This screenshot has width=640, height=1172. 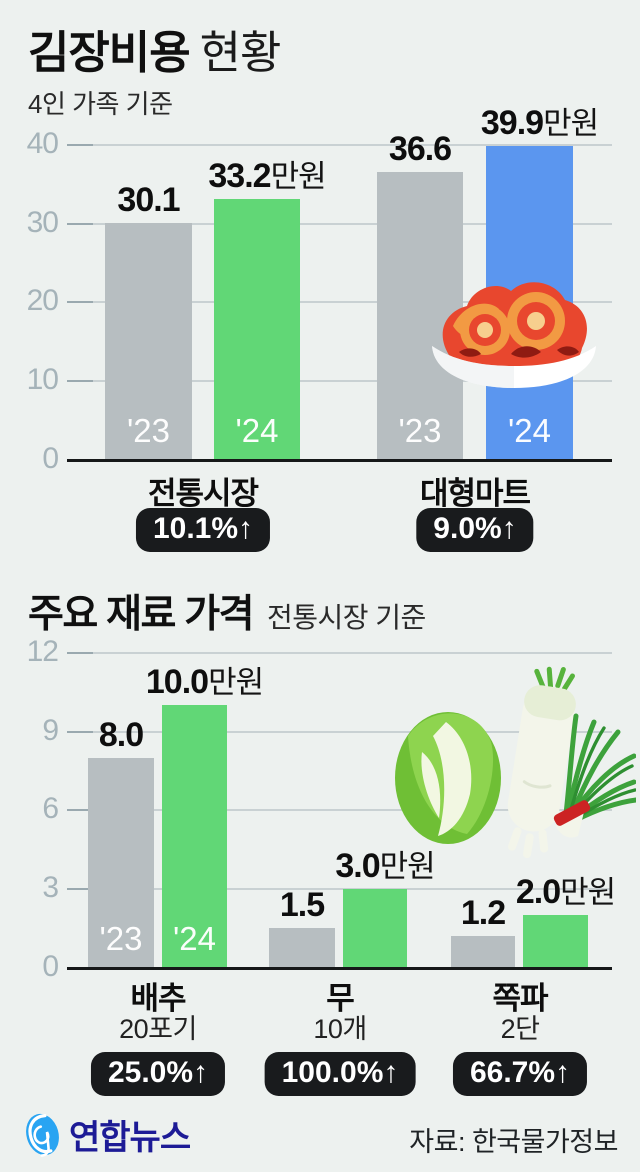 I want to click on bar-23-배추, so click(x=121, y=862).